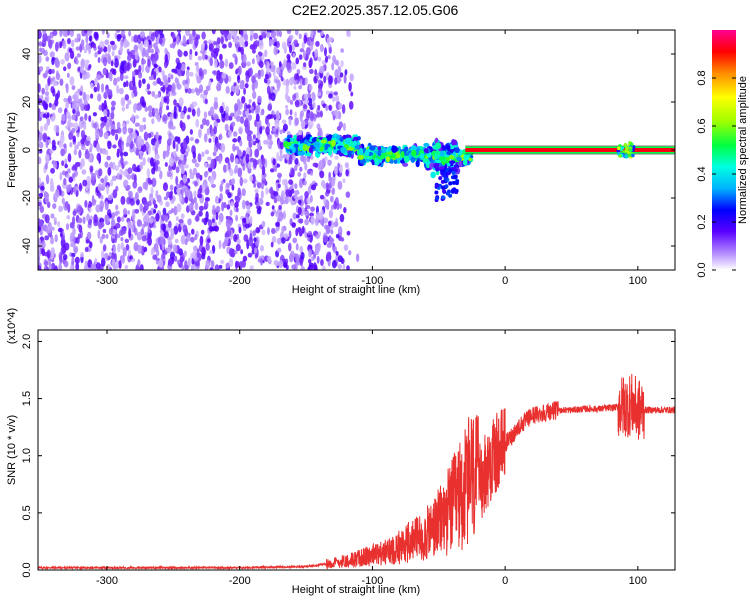  Describe the element at coordinates (638, 281) in the screenshot. I see `spectrogram-x-tick-label: 100` at that location.